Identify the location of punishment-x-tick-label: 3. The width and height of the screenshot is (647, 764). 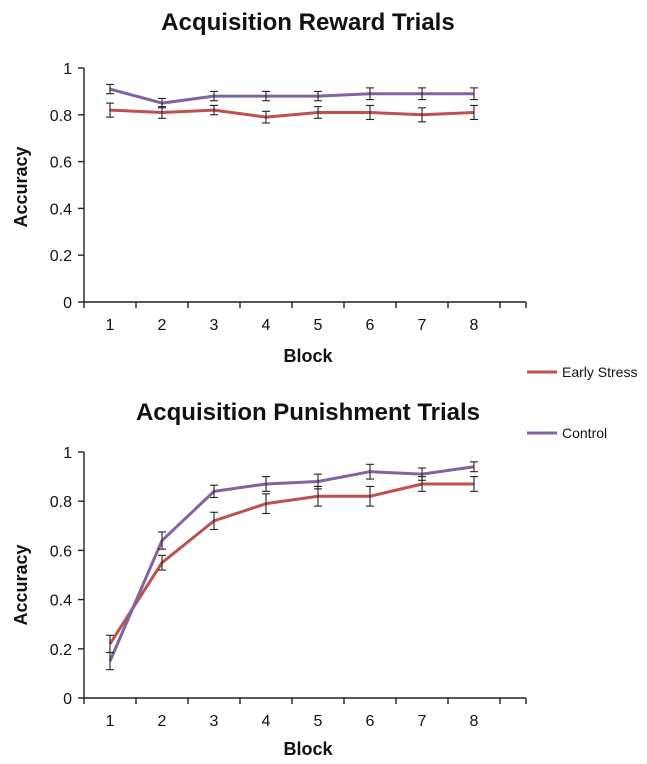
(214, 721).